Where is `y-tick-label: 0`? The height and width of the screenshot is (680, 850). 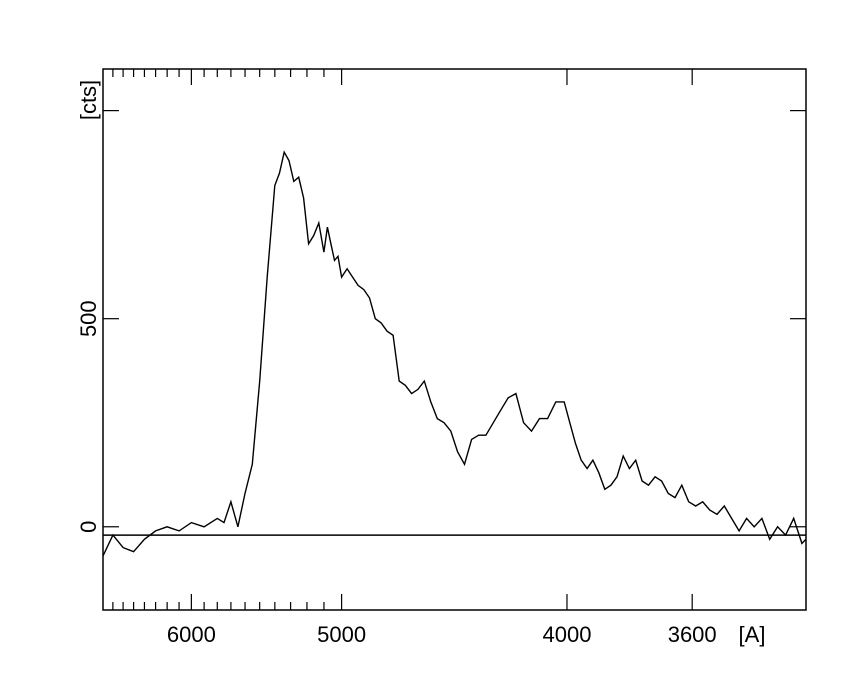 y-tick-label: 0 is located at coordinates (88, 527).